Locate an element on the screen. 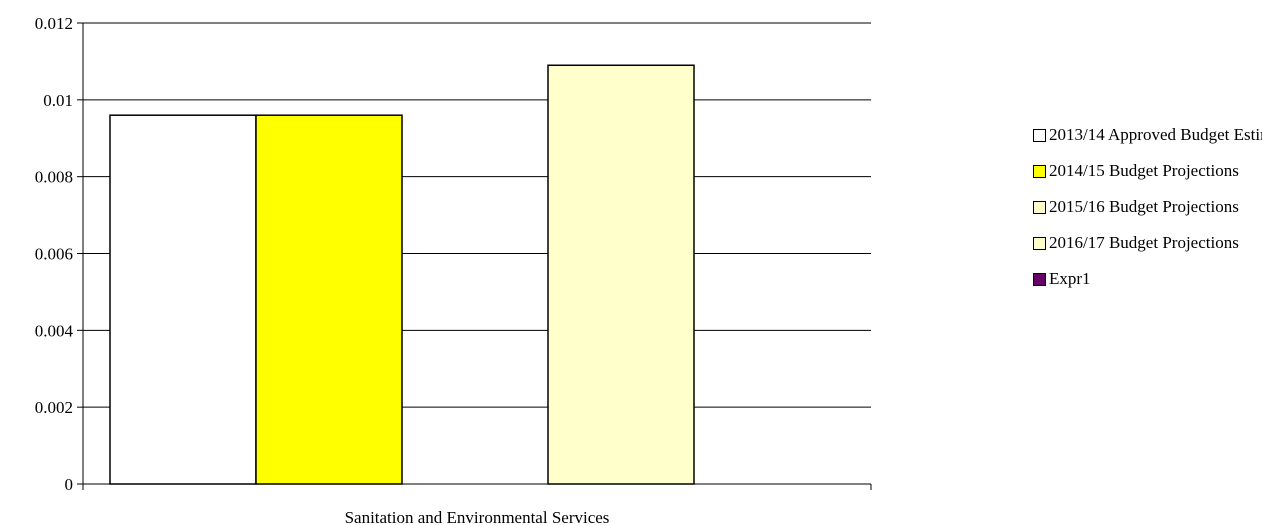 This screenshot has width=1262, height=525. legend-item: 2016/17 Budget Projections is located at coordinates (1147, 243).